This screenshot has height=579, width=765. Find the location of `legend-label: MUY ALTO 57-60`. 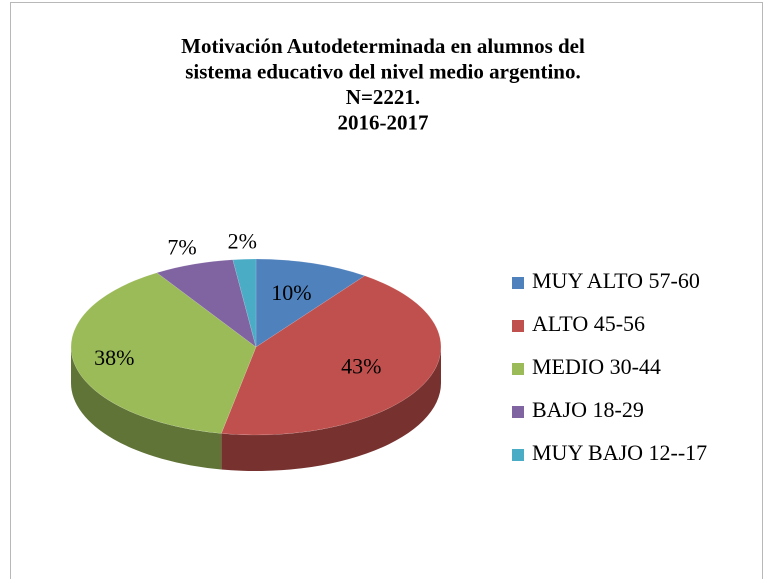

legend-label: MUY ALTO 57-60 is located at coordinates (616, 280).